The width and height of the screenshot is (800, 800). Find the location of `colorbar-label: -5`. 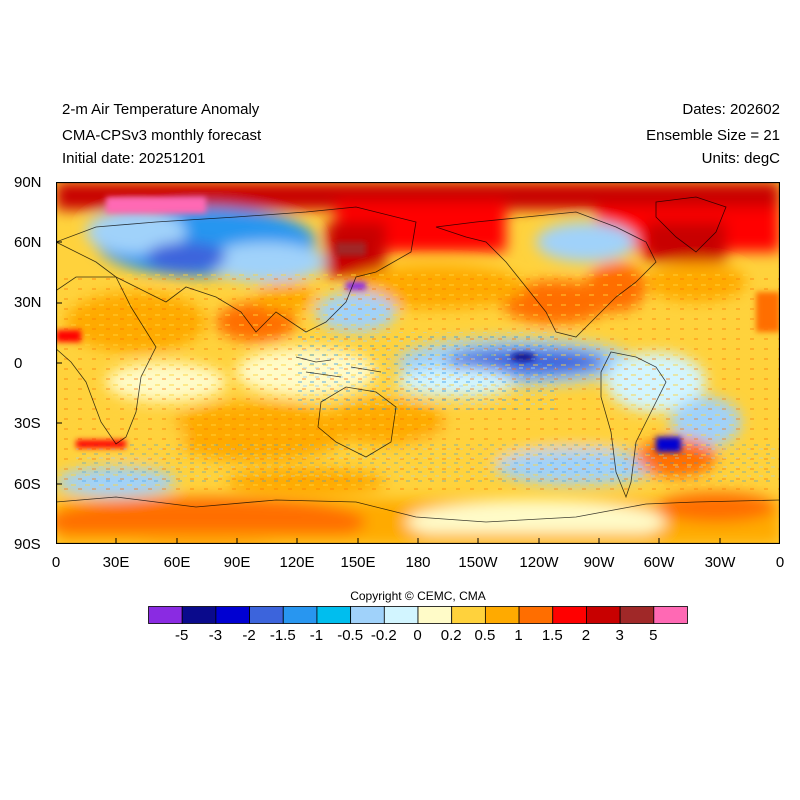

colorbar-label: -5 is located at coordinates (182, 635).